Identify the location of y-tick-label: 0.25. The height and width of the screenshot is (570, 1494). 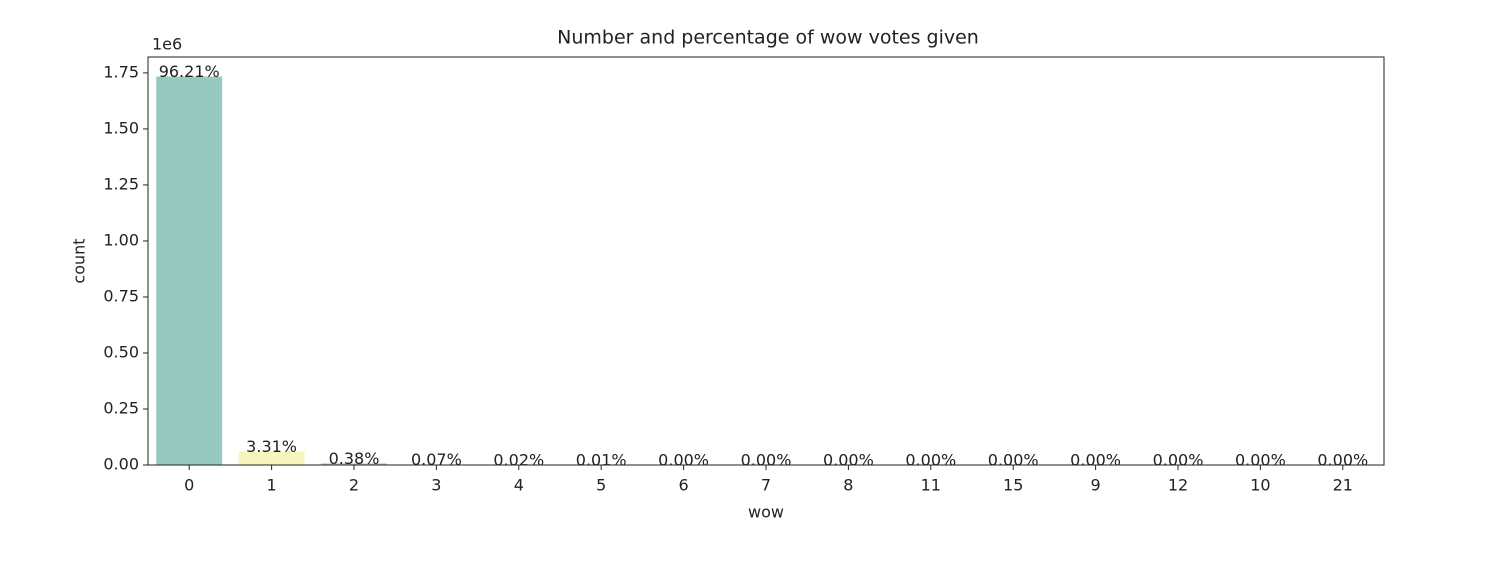
(121, 407).